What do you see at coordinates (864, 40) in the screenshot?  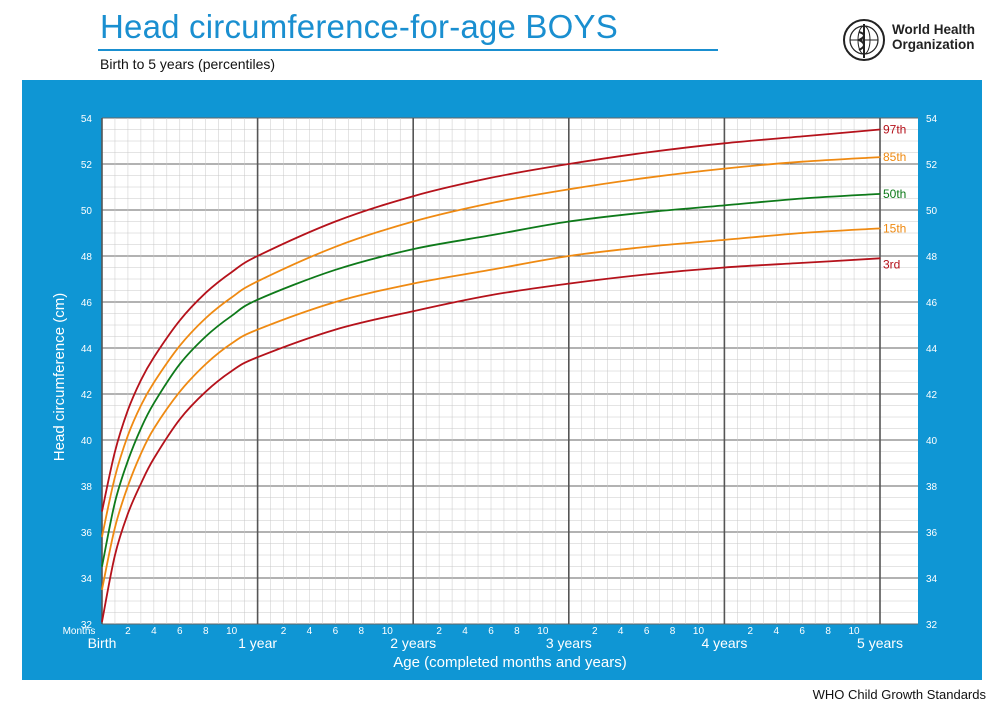 I see `who-emblem-icon` at bounding box center [864, 40].